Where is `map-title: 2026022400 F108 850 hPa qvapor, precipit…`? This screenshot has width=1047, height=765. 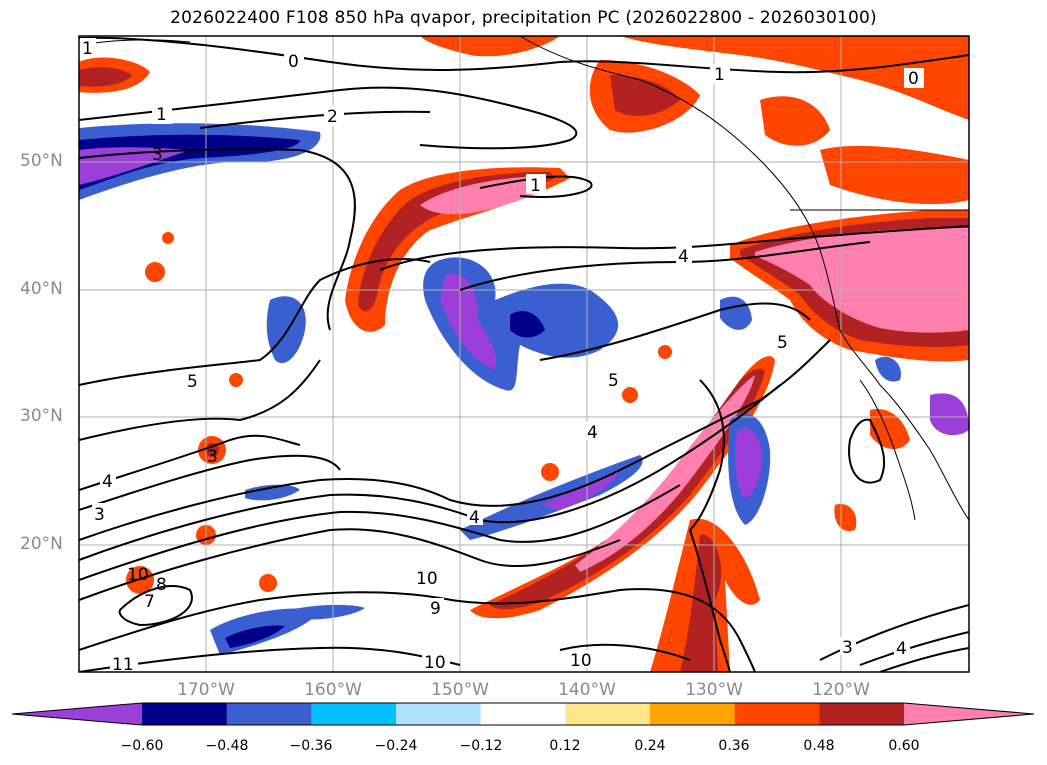 map-title: 2026022400 F108 850 hPa qvapor, precipit… is located at coordinates (523, 18).